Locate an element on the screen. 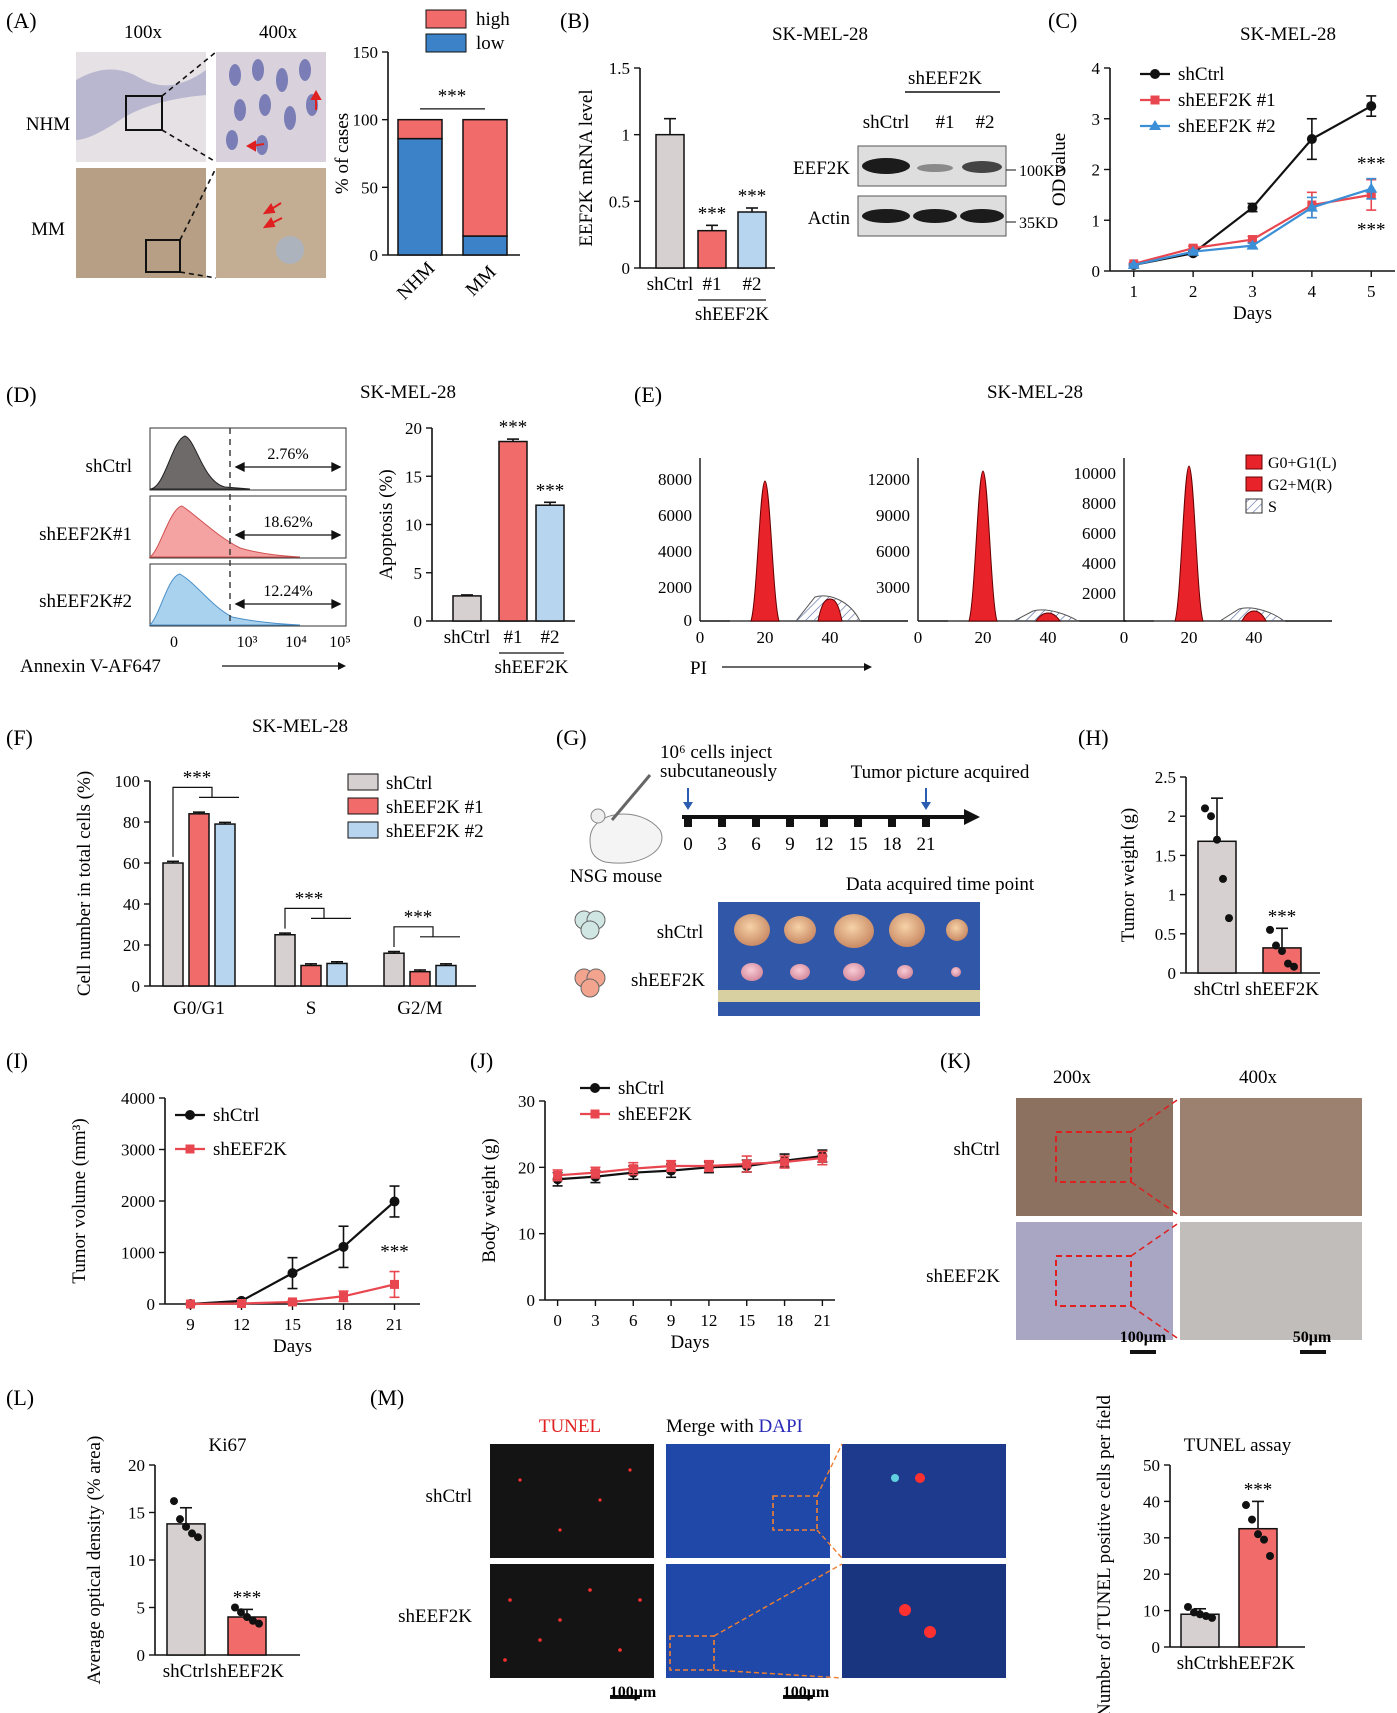 The image size is (1397, 1713). y-tick-label-L: 0 is located at coordinates (141, 1655).